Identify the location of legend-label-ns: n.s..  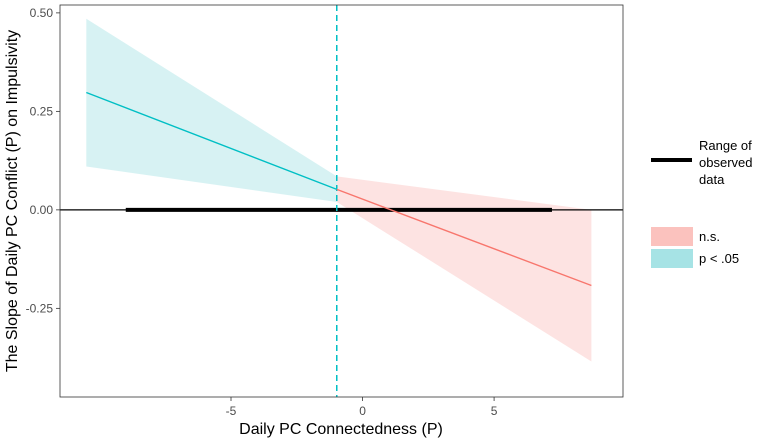
(709, 236).